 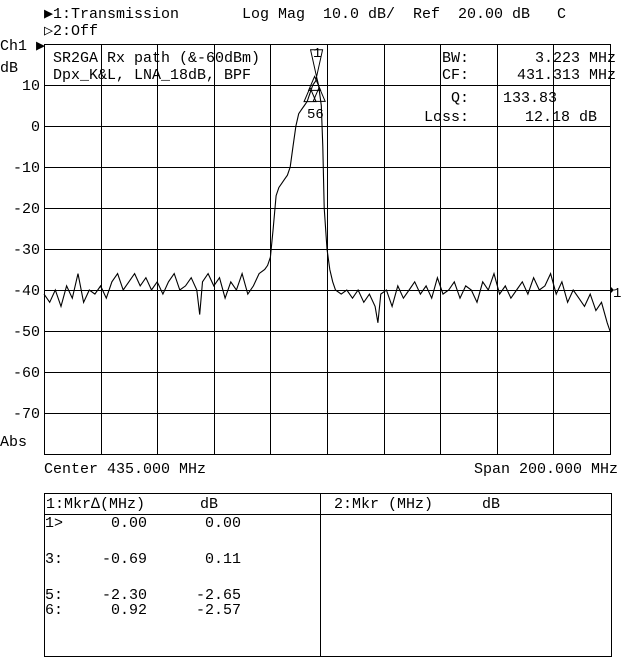 What do you see at coordinates (566, 75) in the screenshot?
I see `cf-value: 431.313 MHz` at bounding box center [566, 75].